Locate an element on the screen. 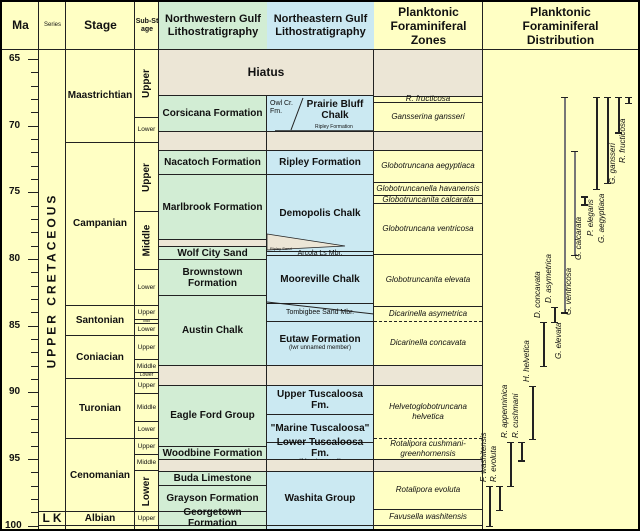 Image resolution: width=640 pixels, height=531 pixels. series-unit: UPPER CRETACEOUS is located at coordinates (52, 281).